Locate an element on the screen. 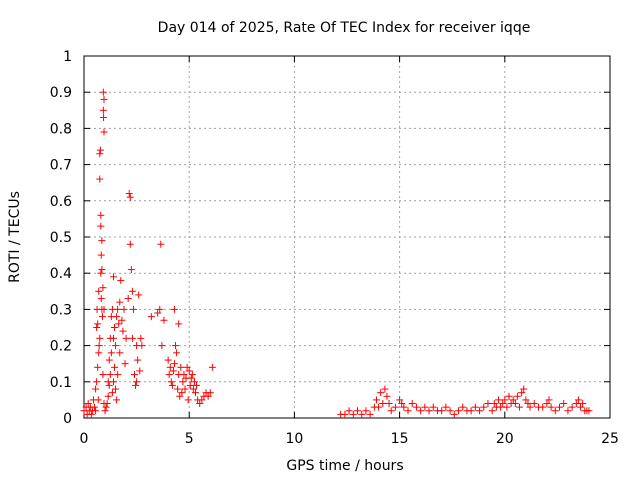  y-tick-label: 0.1 is located at coordinates (61, 383).